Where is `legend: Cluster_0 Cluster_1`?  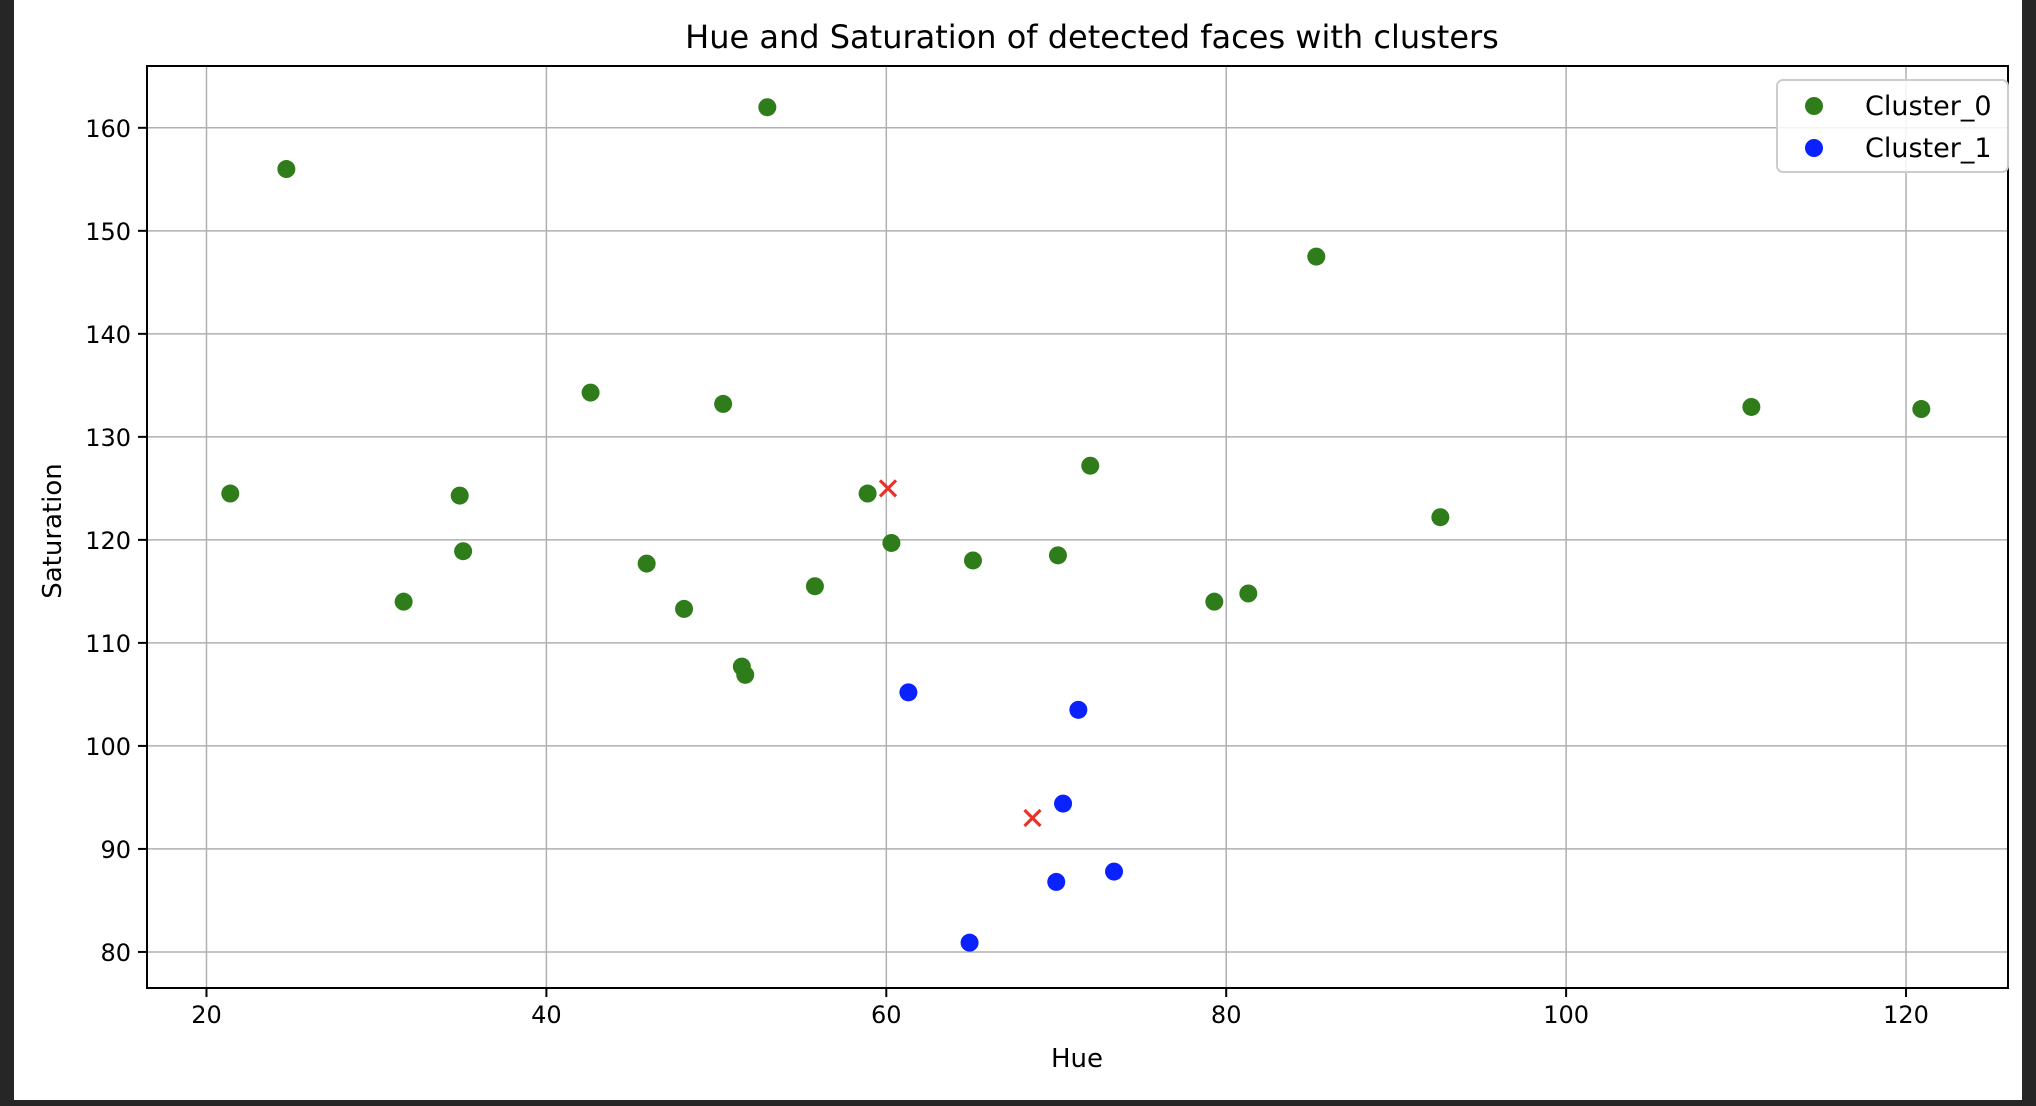 legend: Cluster_0 Cluster_1 is located at coordinates (1892, 126).